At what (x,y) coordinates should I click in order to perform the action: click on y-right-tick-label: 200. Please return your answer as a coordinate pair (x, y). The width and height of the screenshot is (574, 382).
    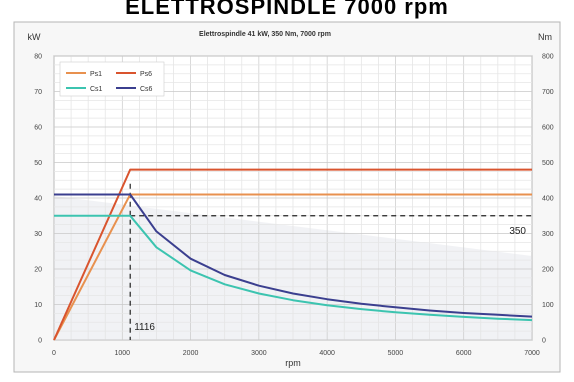
    Looking at the image, I should click on (548, 270).